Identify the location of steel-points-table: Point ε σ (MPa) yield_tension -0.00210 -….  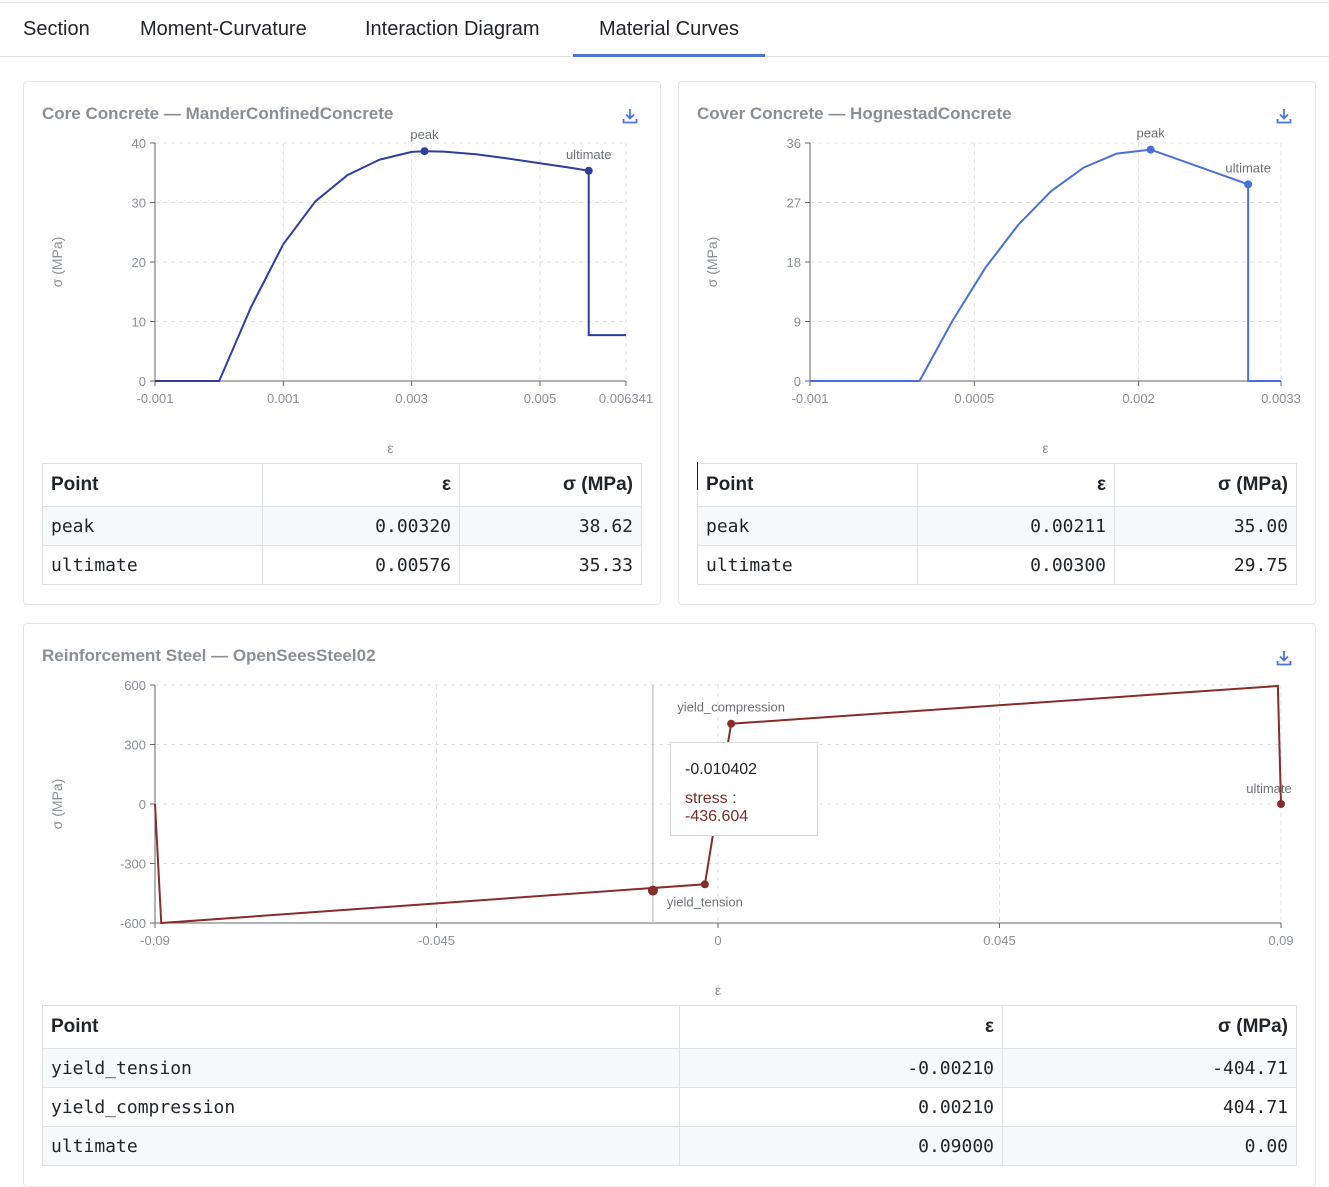
(669, 1085).